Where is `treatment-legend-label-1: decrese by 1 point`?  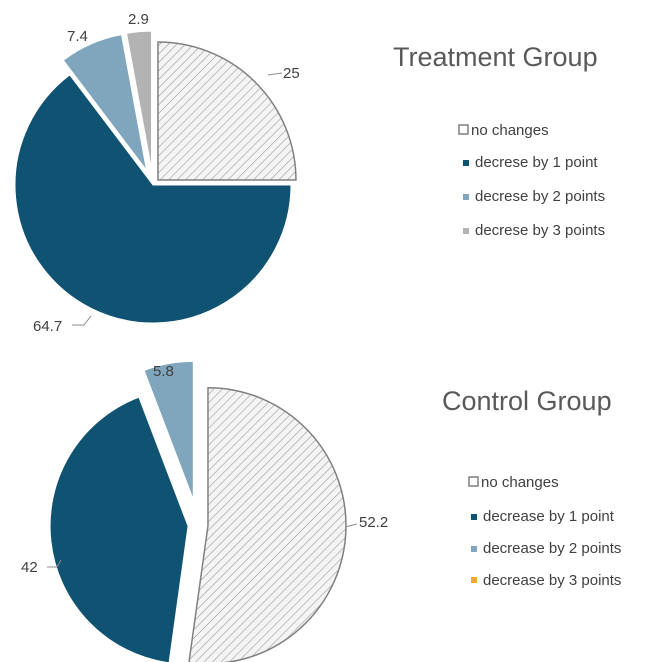
treatment-legend-label-1: decrese by 1 point is located at coordinates (536, 162).